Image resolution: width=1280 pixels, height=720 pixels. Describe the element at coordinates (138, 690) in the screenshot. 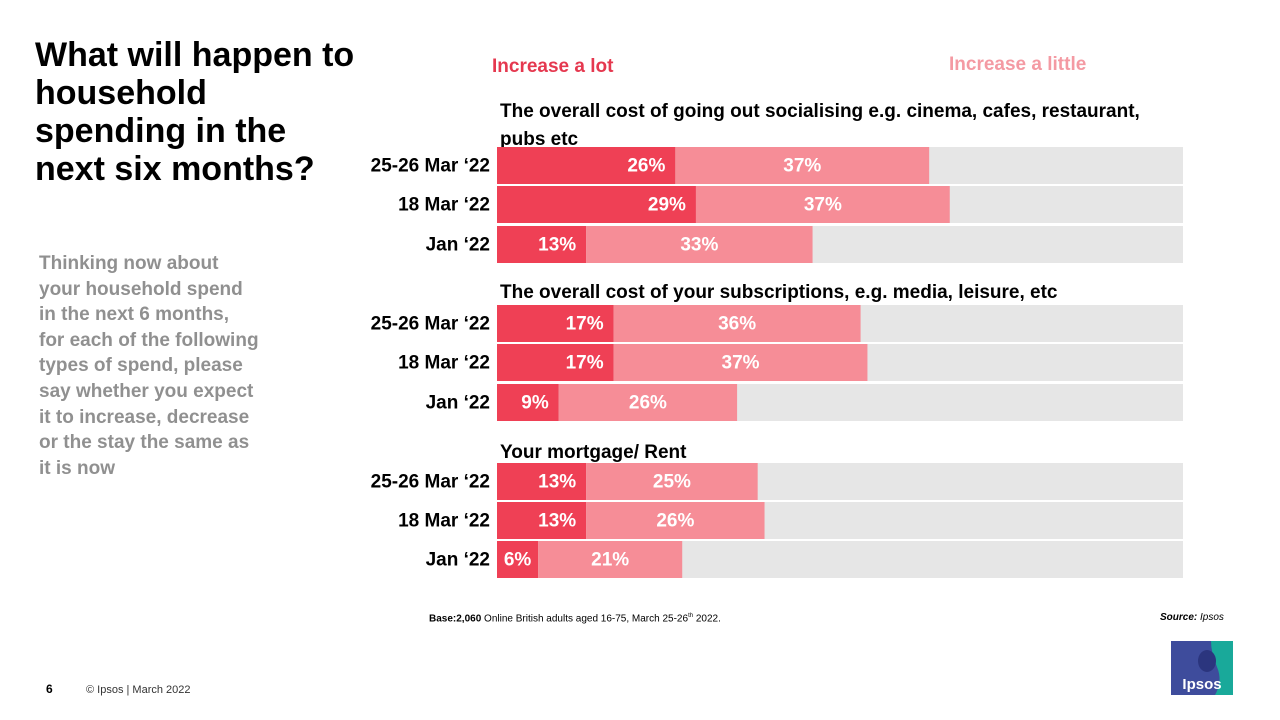

I see `copyright-text: © Ipsos | March 2022` at that location.